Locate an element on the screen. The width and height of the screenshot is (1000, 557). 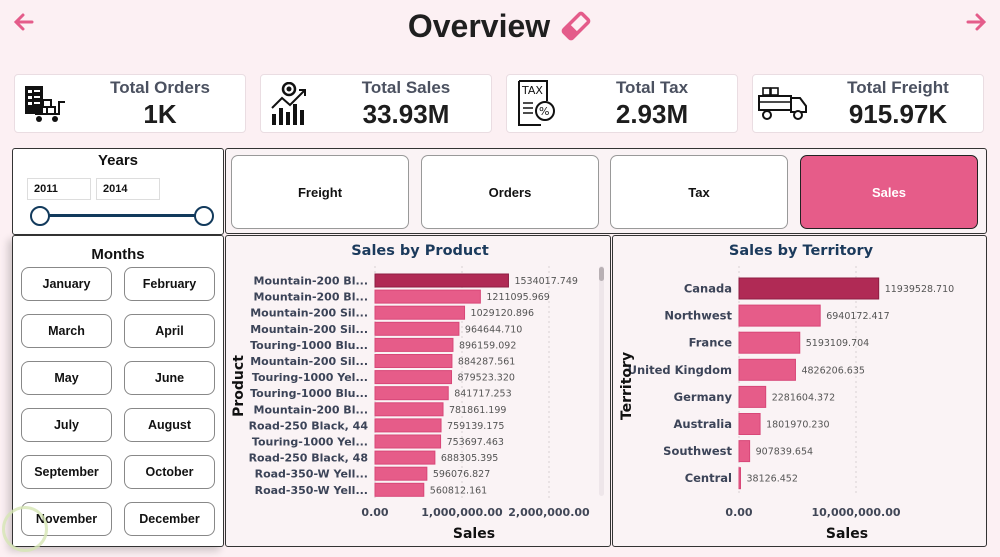
category-label: United Kingdom is located at coordinates (680, 370).